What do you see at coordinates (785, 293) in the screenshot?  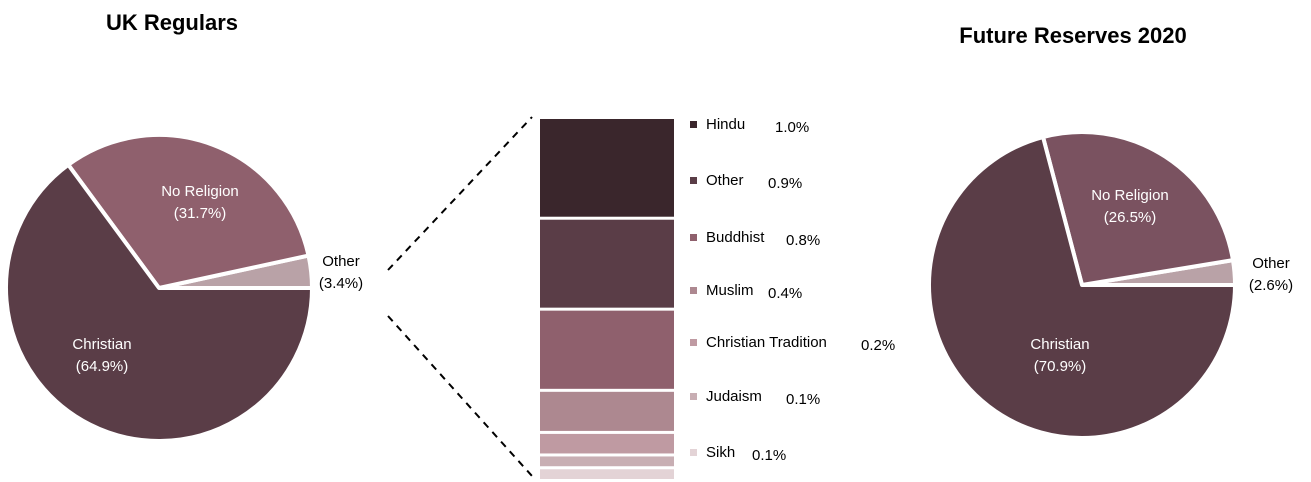 I see `value-label-muslim: 0.4%` at bounding box center [785, 293].